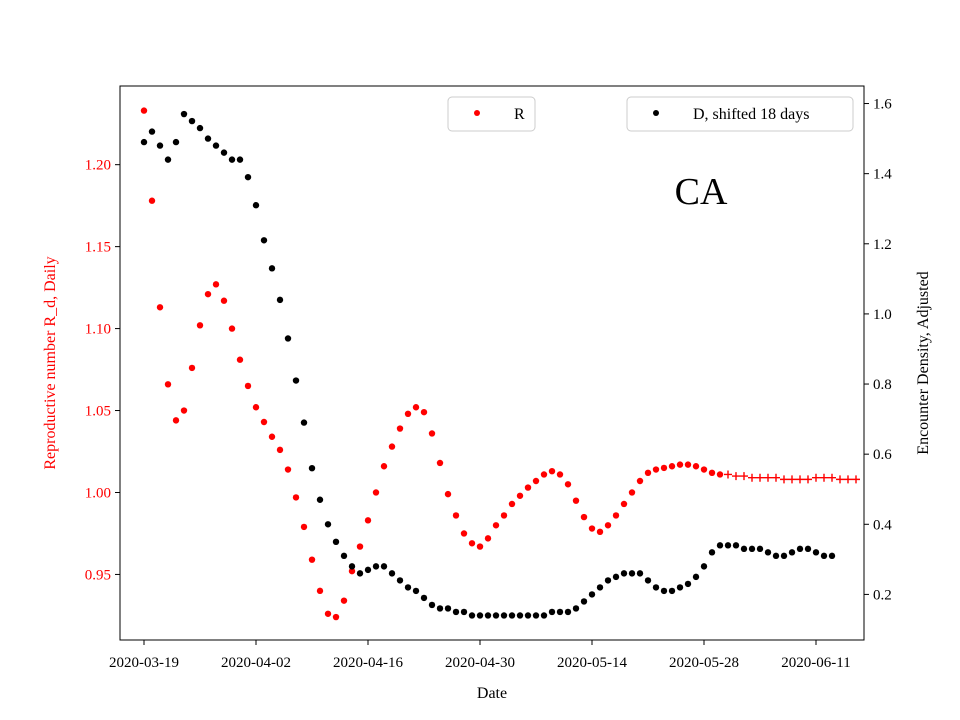 The image size is (960, 720). I want to click on y-left-tick-label-5: 1.20, so click(98, 166).